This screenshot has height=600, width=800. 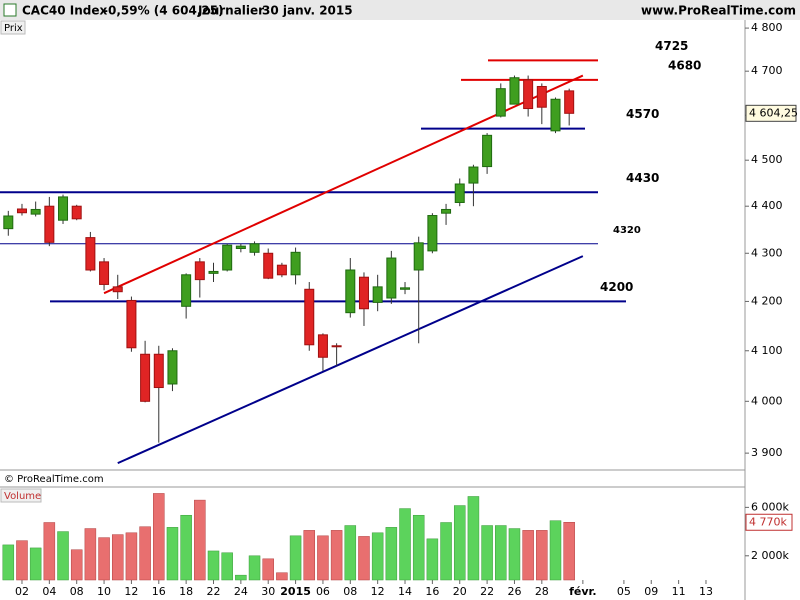 I want to click on y-tick-label: 4 700, so click(x=767, y=70).